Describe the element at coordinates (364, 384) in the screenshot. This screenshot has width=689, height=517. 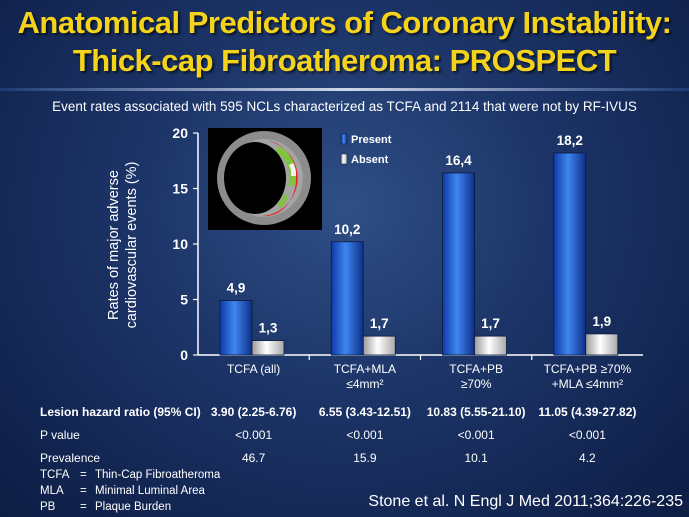
I see `category-label-2: ≤4mm²` at that location.